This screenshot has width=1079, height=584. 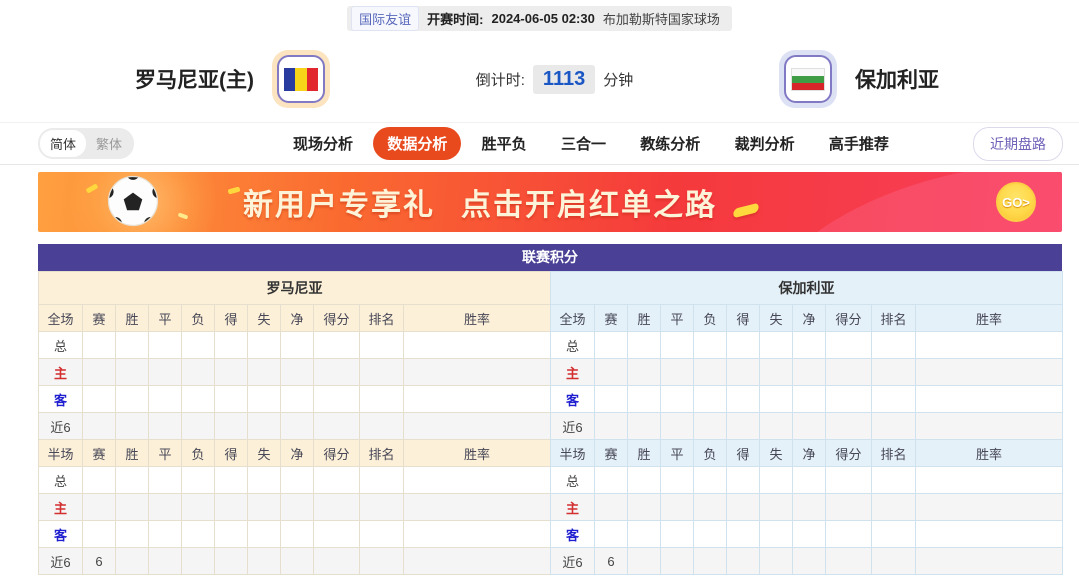 I want to click on confetti-decoration, so click(x=234, y=190).